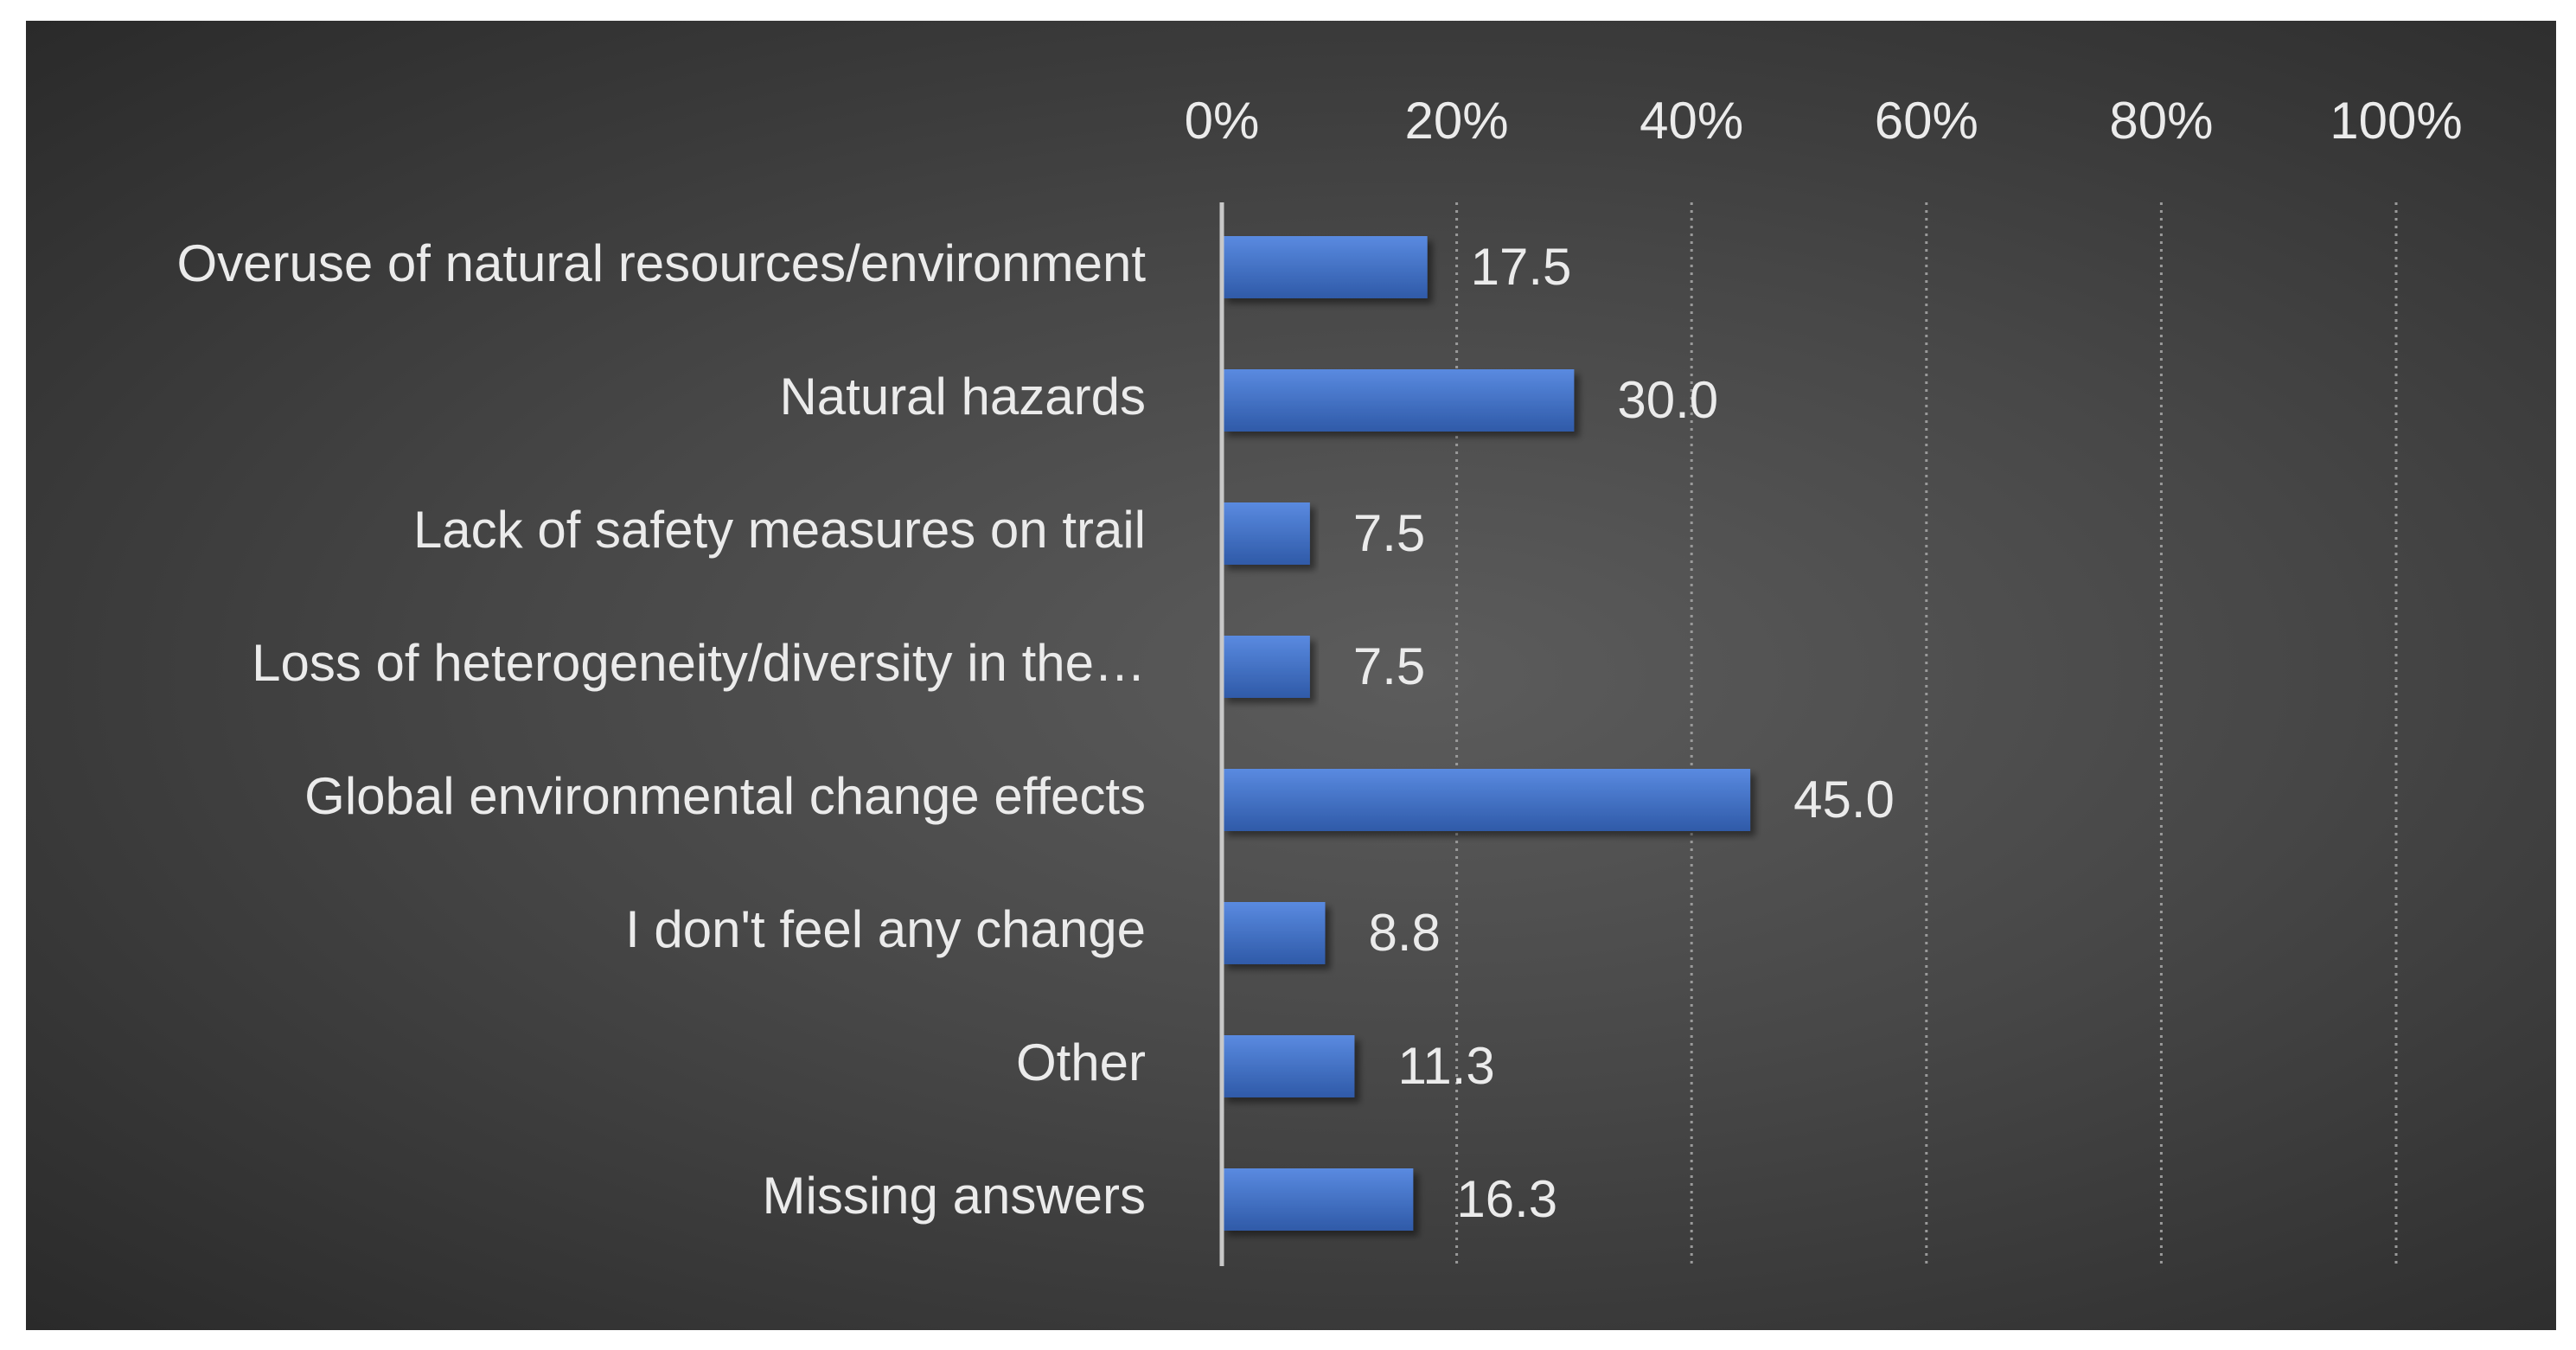  What do you see at coordinates (955, 1196) in the screenshot?
I see `category-label: Missing answers` at bounding box center [955, 1196].